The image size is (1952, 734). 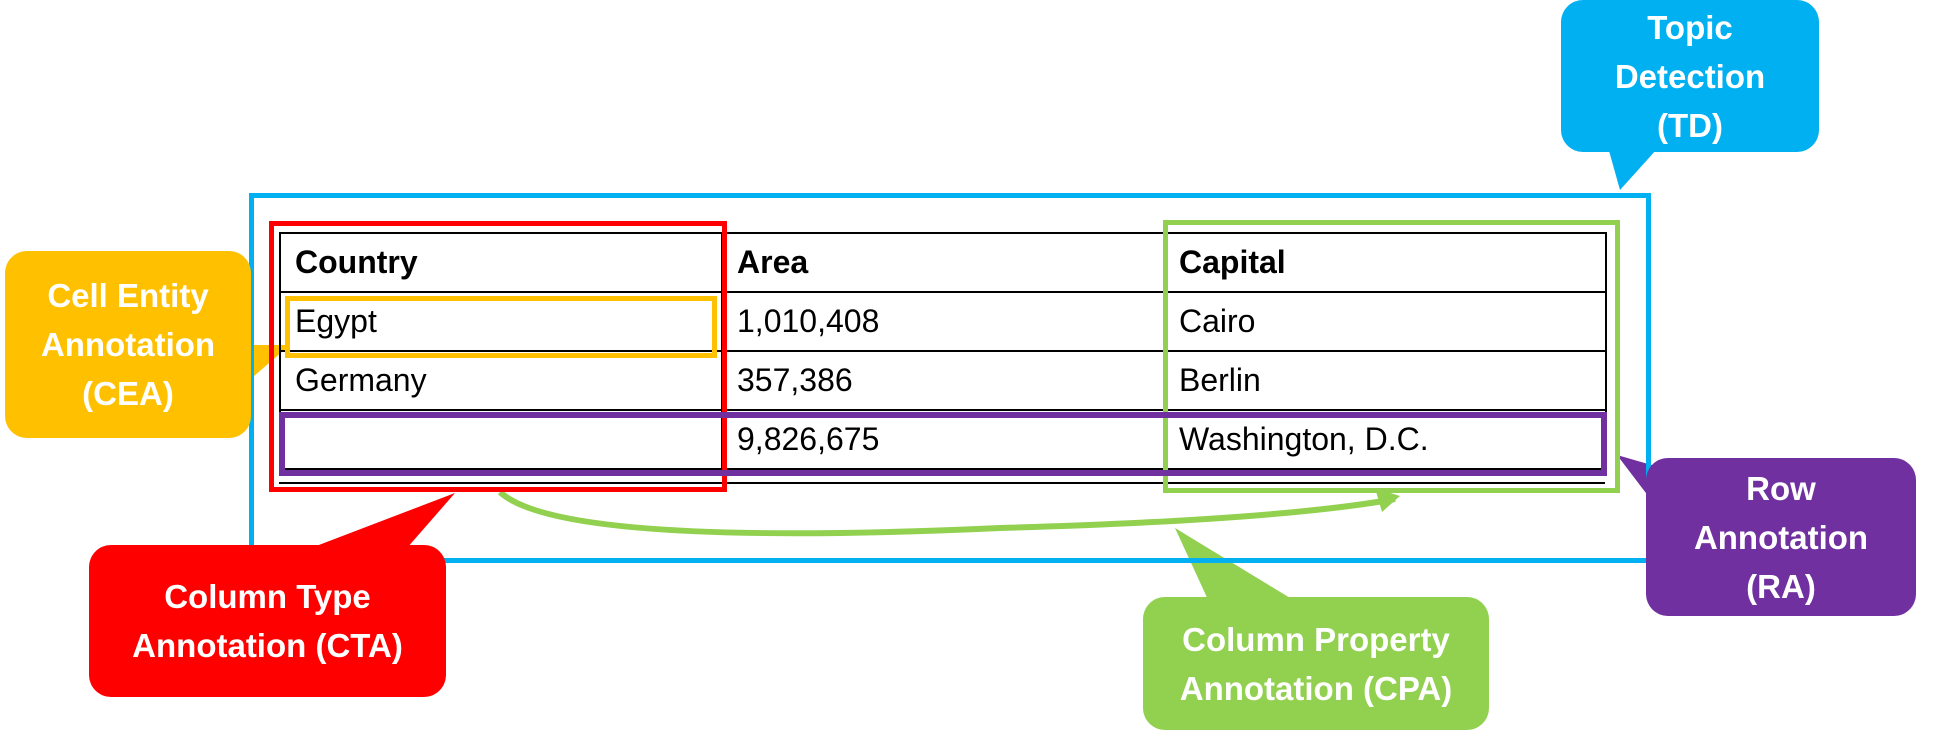 I want to click on cpa-arrow, so click(x=946, y=513).